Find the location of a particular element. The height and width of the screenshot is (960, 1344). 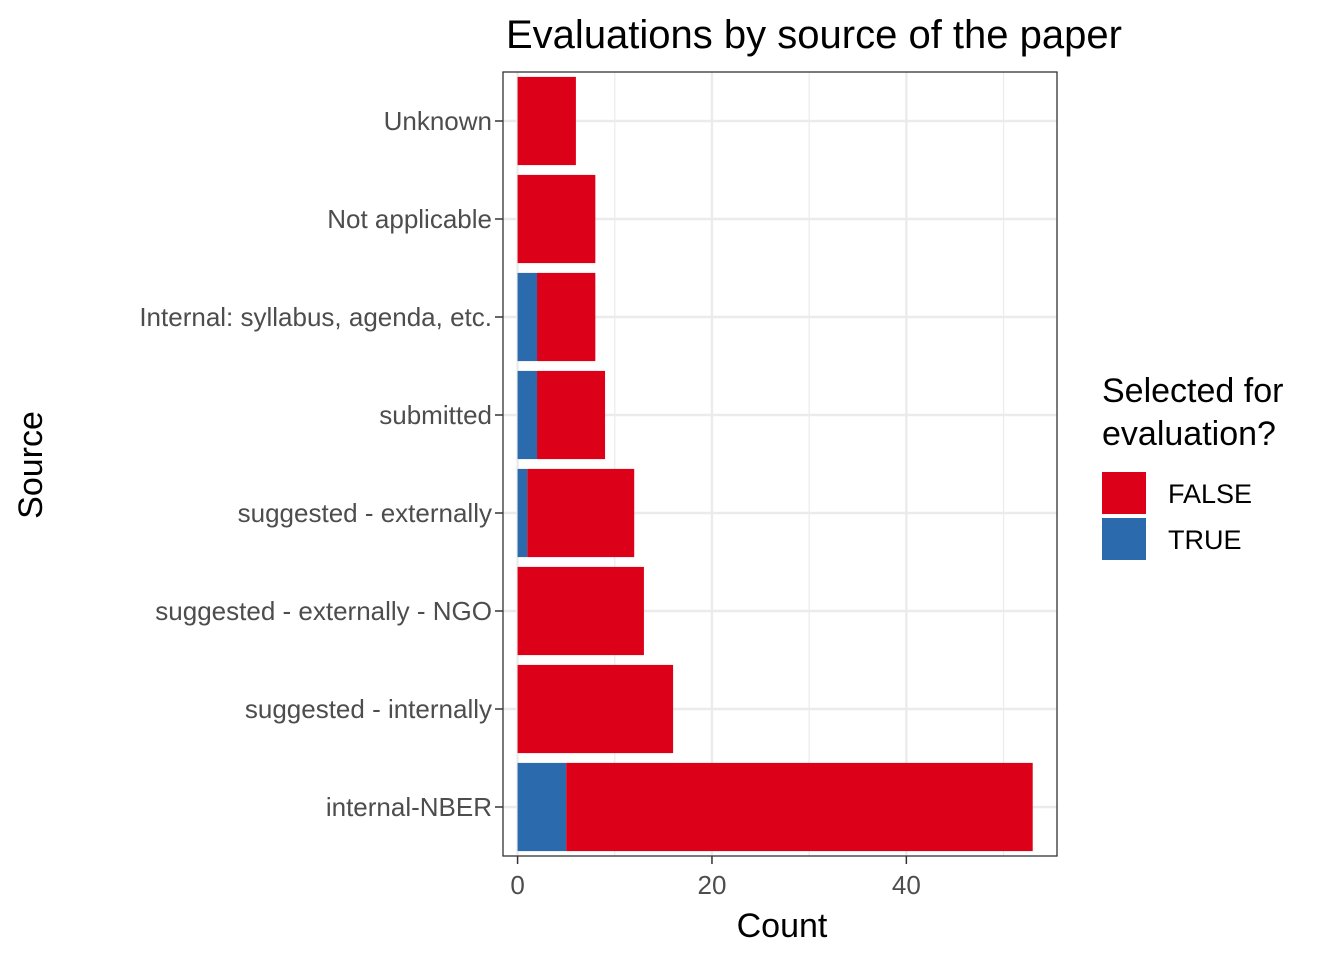

x-axis-title: Count is located at coordinates (782, 926).